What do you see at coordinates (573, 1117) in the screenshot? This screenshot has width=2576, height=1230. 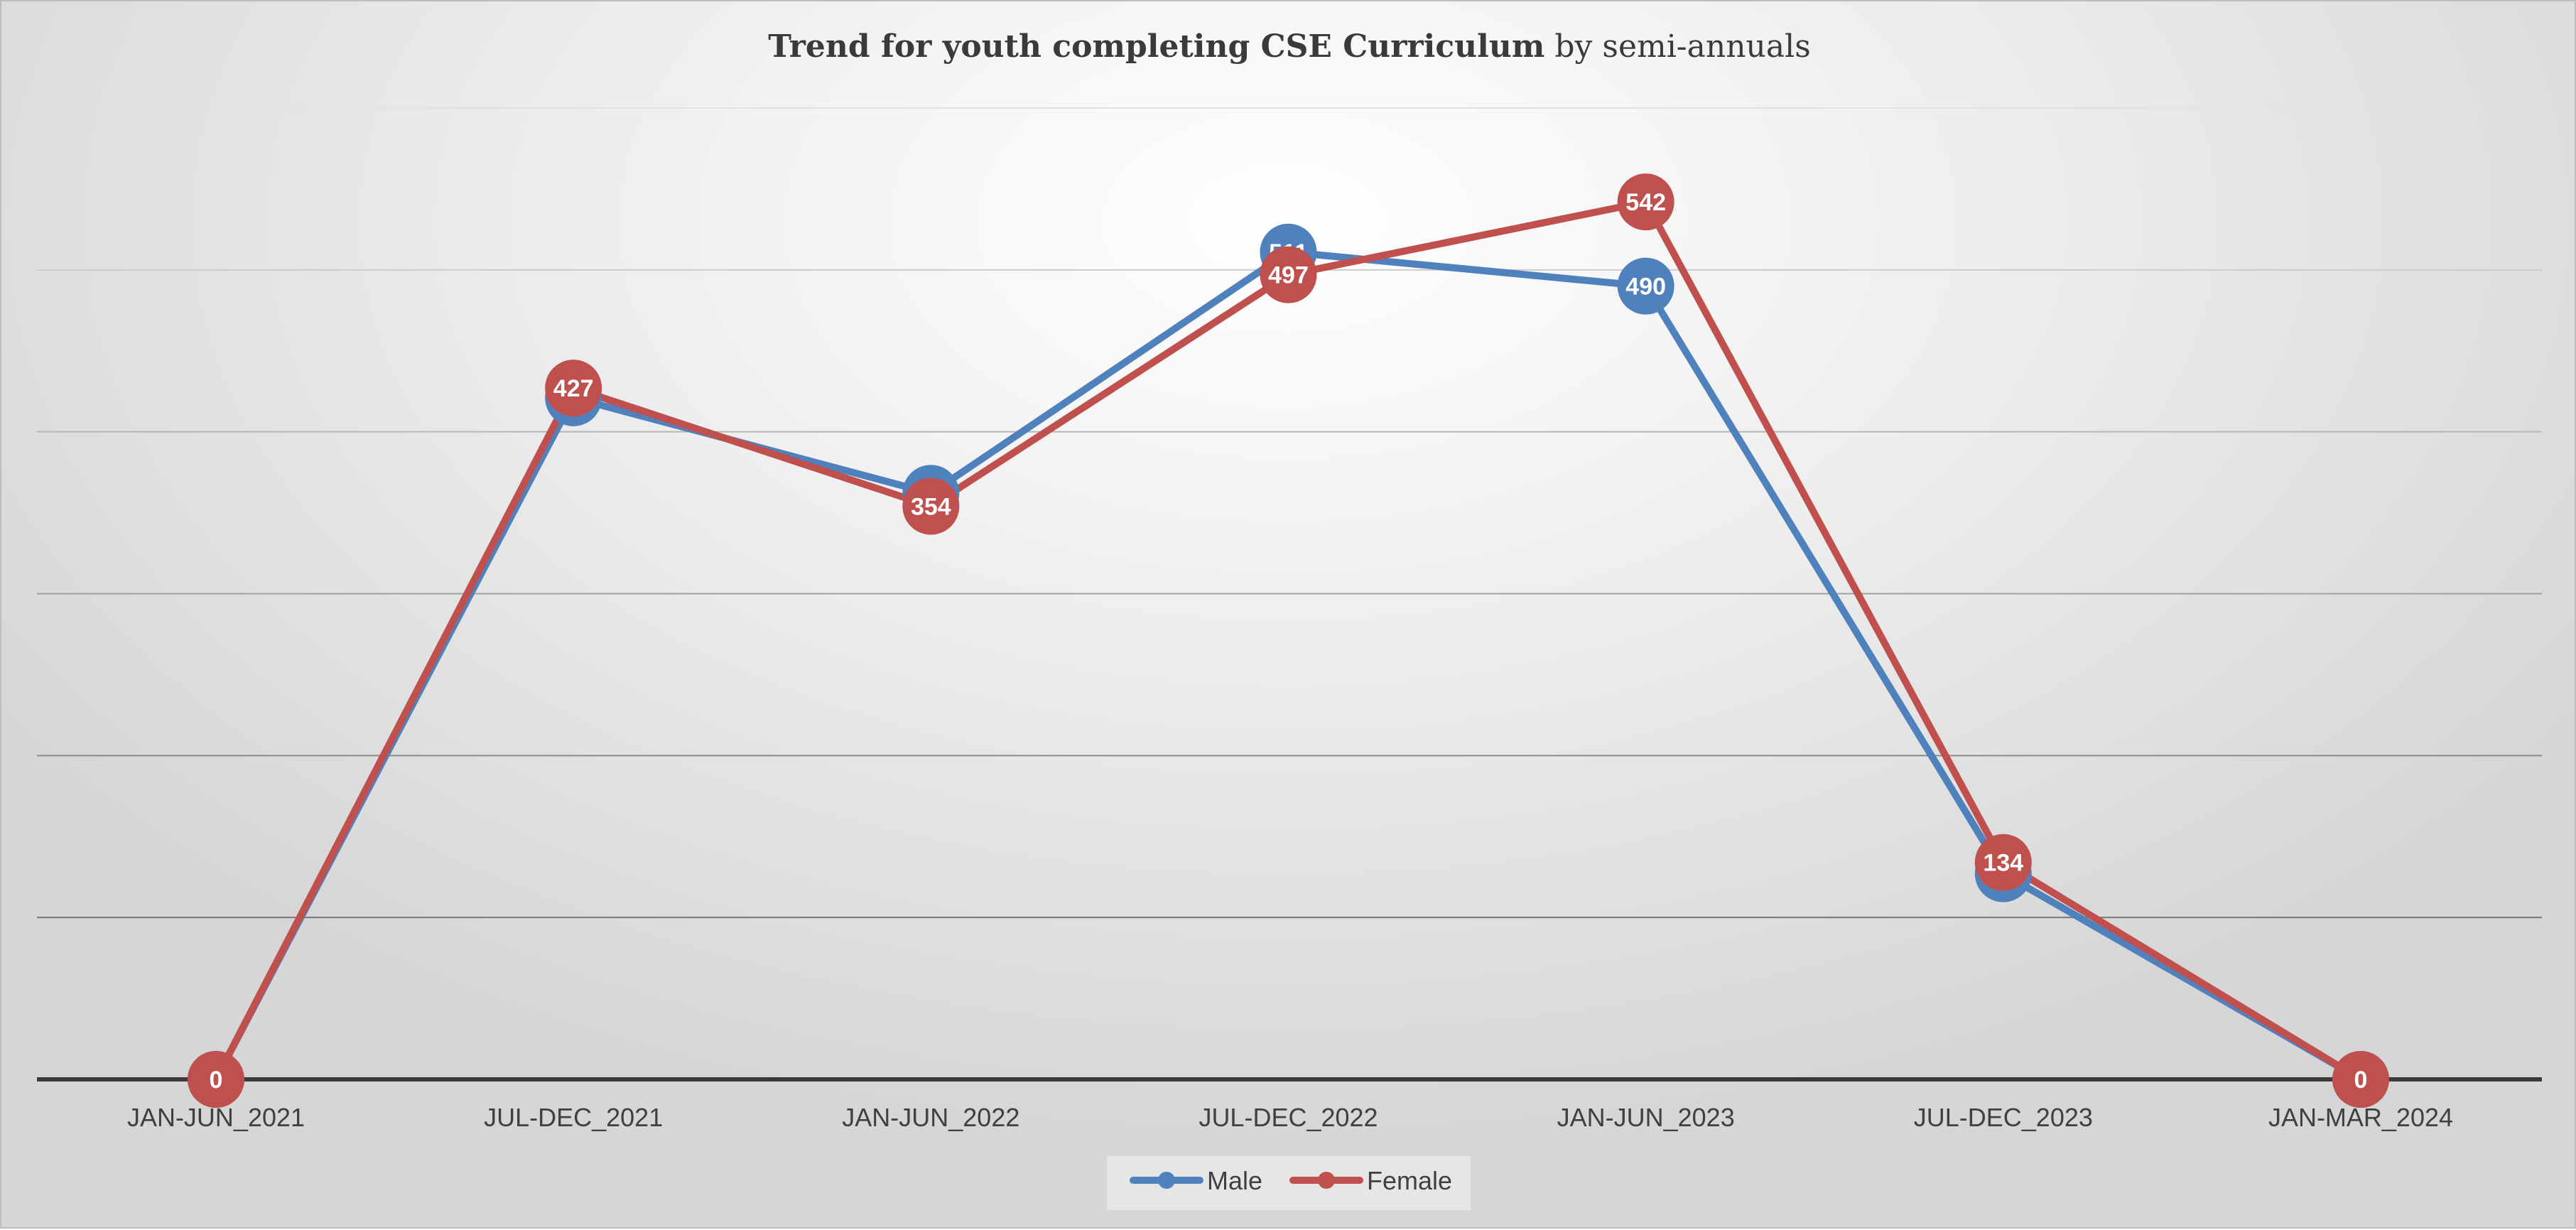 I see `x-tick-label: JUL-DEC_2021` at bounding box center [573, 1117].